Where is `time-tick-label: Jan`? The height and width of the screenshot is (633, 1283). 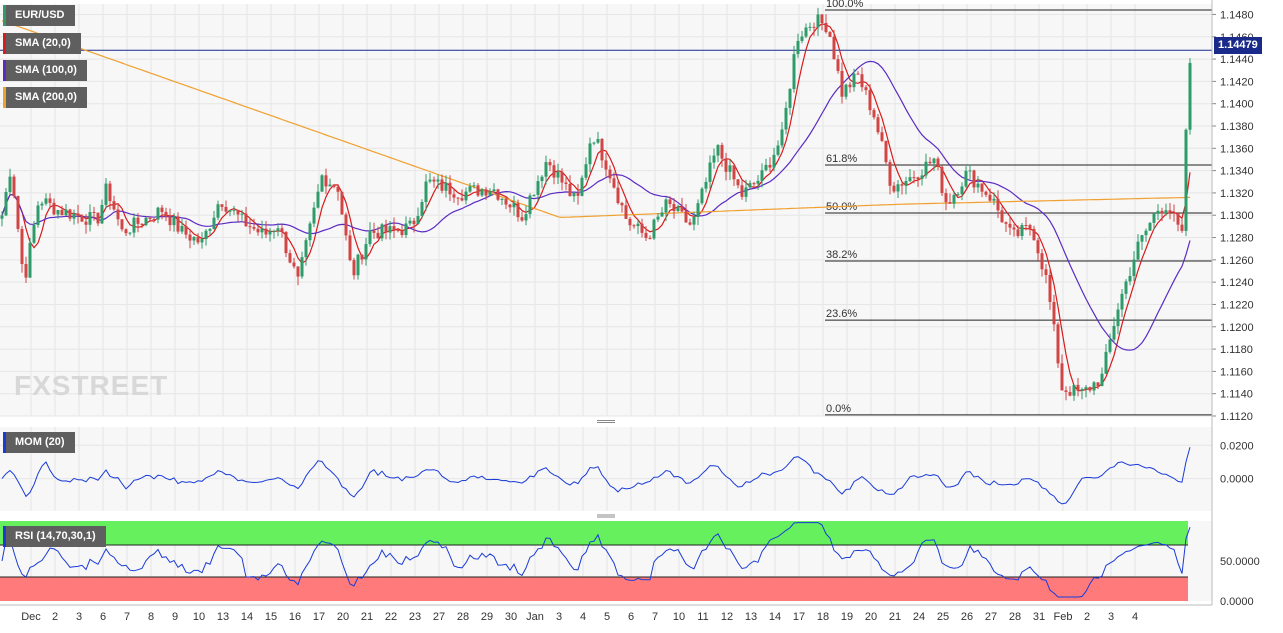 time-tick-label: Jan is located at coordinates (535, 617).